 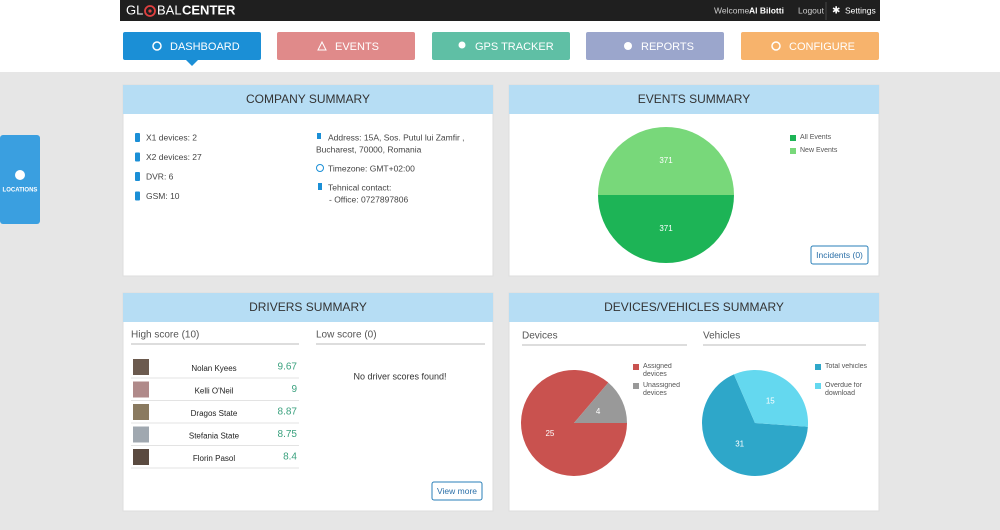 I want to click on driver-name: Dragos State, so click(x=214, y=413).